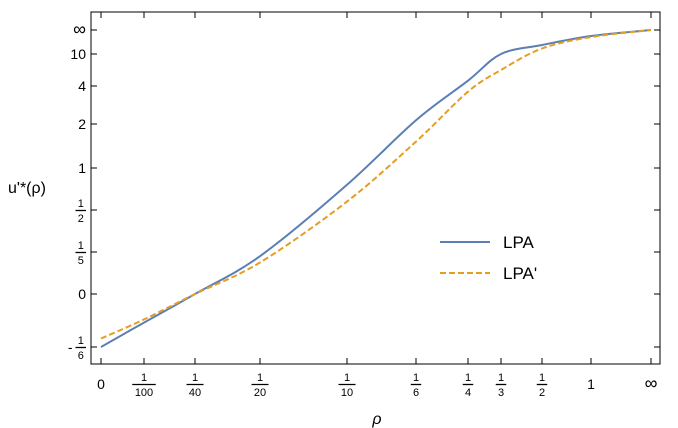 The height and width of the screenshot is (428, 678). Describe the element at coordinates (347, 385) in the screenshot. I see `x-tick-label-1-over-10: 110` at that location.